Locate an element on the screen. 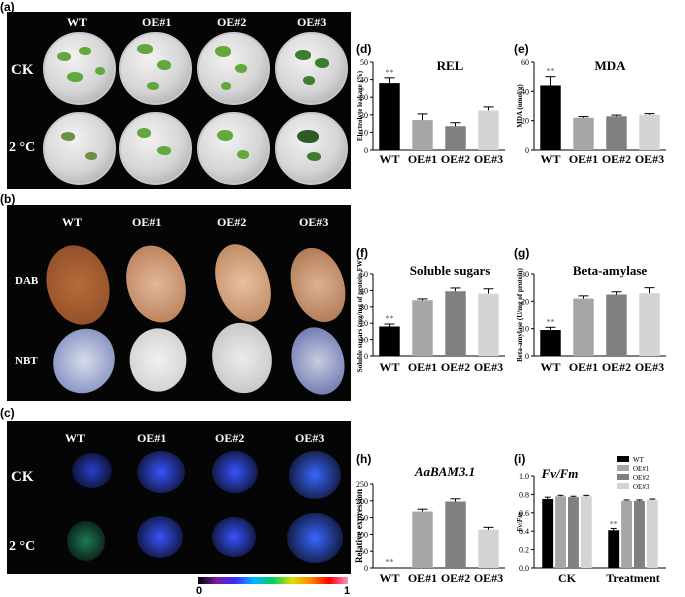 This screenshot has width=685, height=597. chart-title: Soluble sugars is located at coordinates (450, 270).